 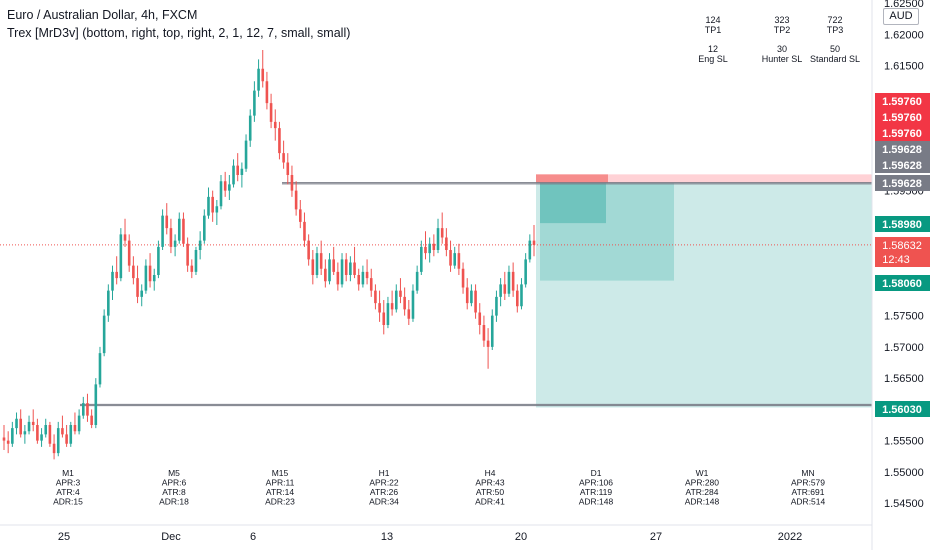 What do you see at coordinates (901, 16) in the screenshot?
I see `currency-badge: AUD` at bounding box center [901, 16].